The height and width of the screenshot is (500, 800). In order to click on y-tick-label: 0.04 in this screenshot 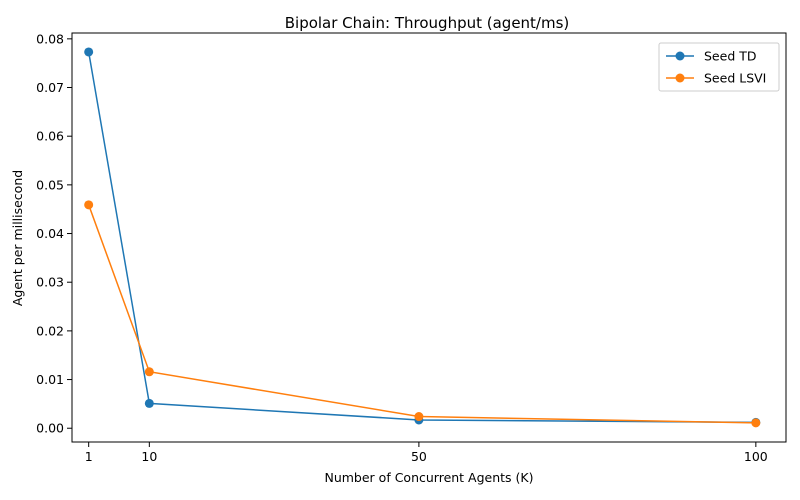, I will do `click(50, 233)`.